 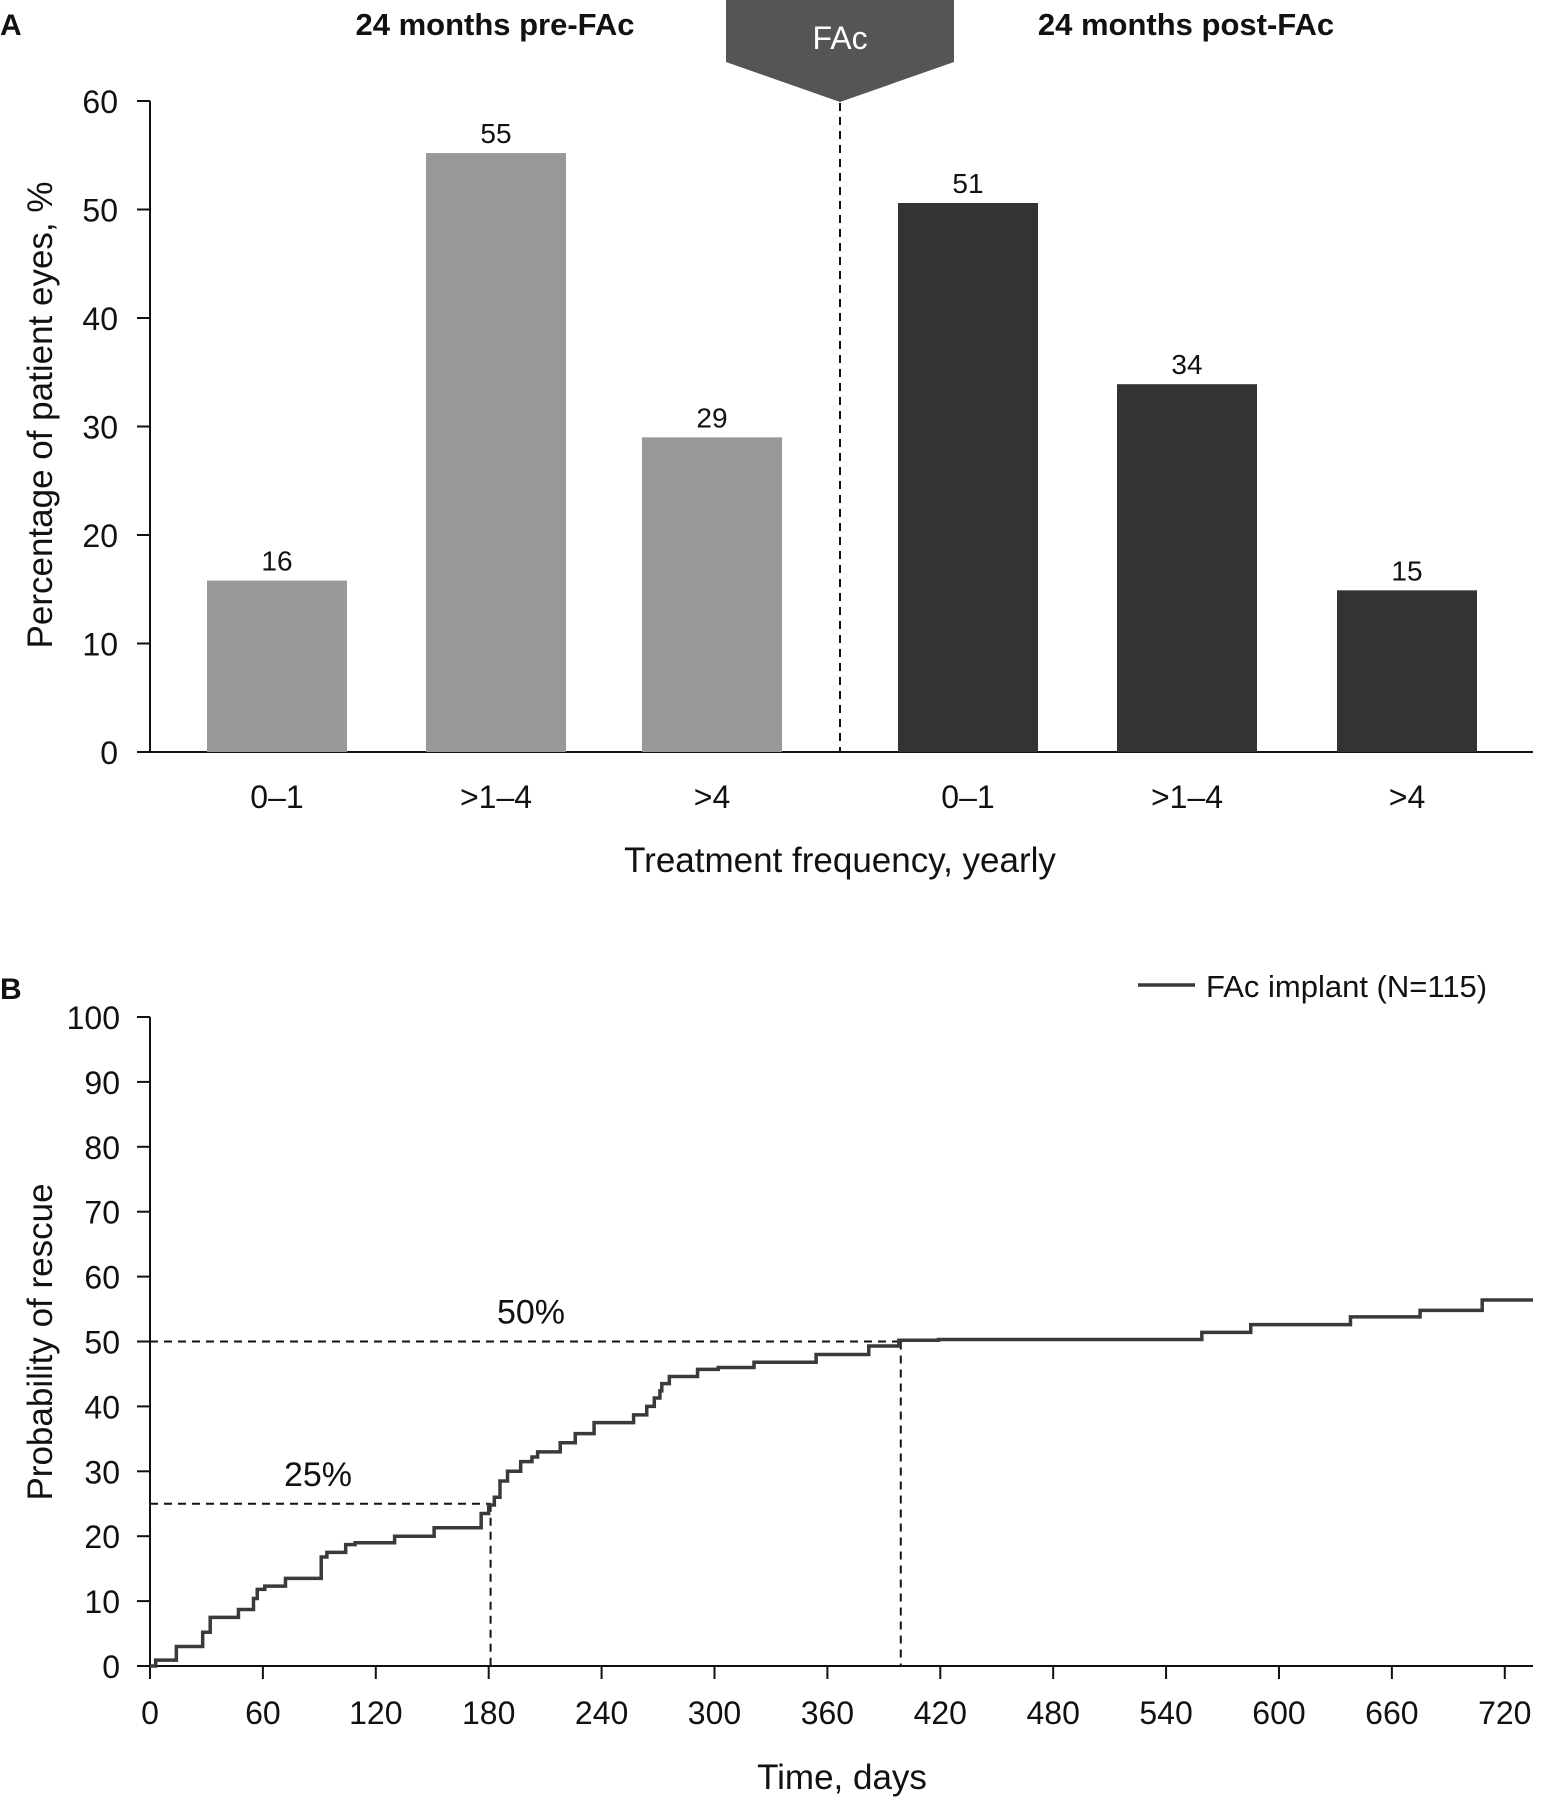 I want to click on bar-value-label: 51, so click(x=967, y=183).